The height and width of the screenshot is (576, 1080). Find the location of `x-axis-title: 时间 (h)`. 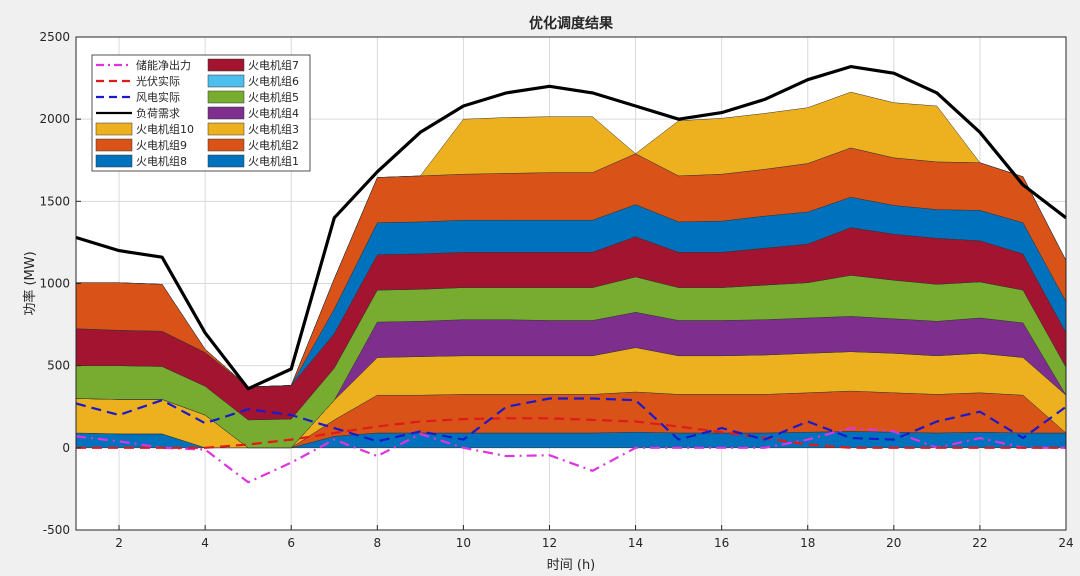

x-axis-title: 时间 (h) is located at coordinates (571, 565).